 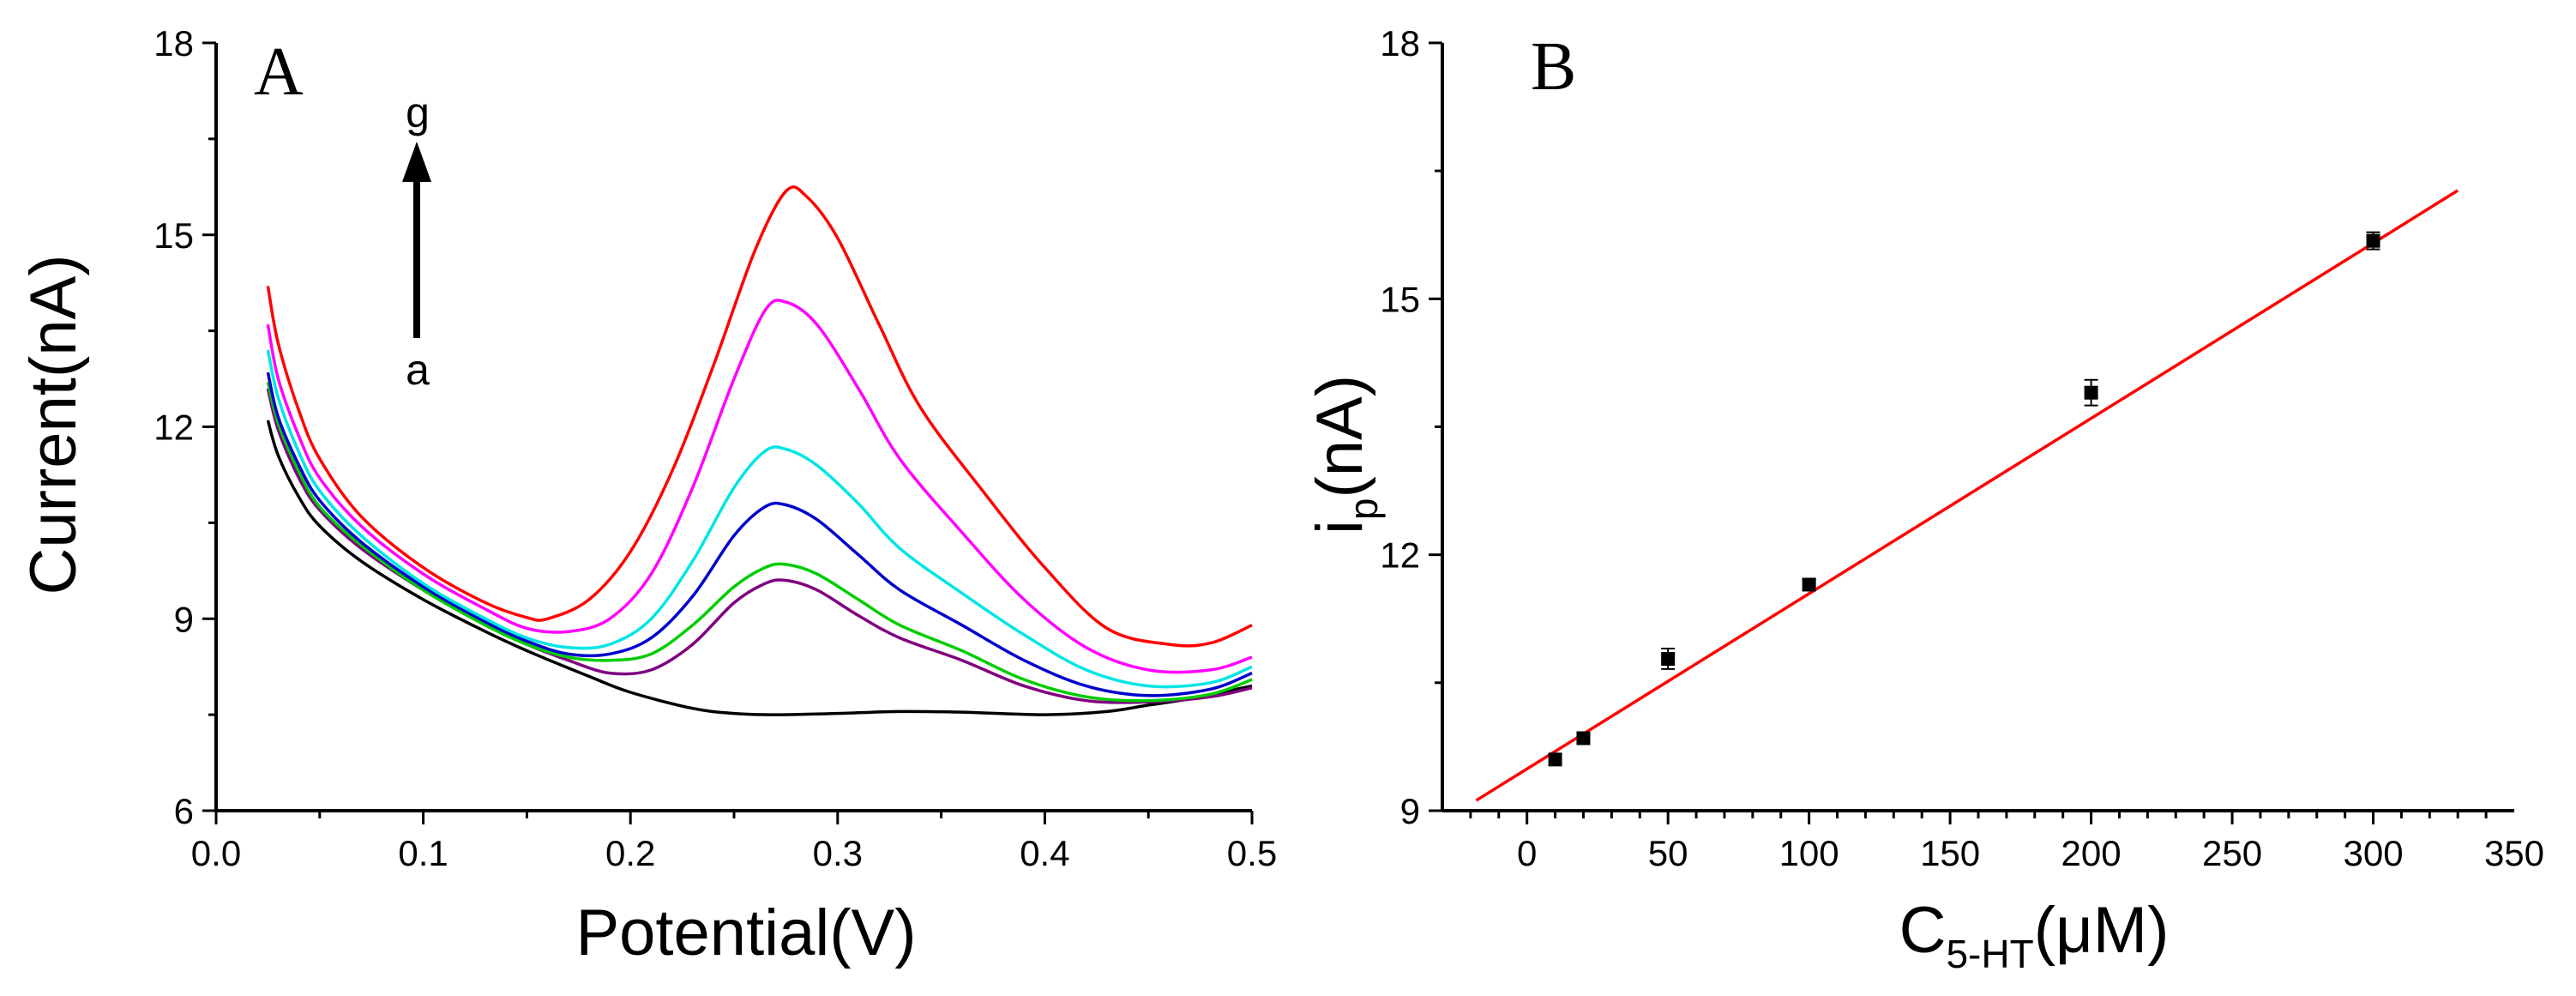 What do you see at coordinates (216, 853) in the screenshot?
I see `x-tick-label: 0.0` at bounding box center [216, 853].